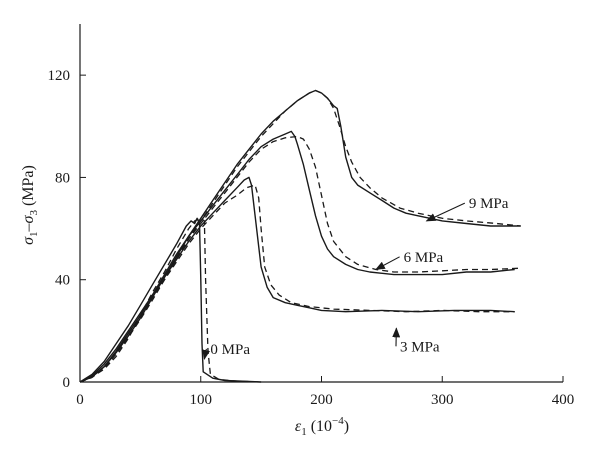  Describe the element at coordinates (67, 383) in the screenshot. I see `y-tick-label: 0` at that location.